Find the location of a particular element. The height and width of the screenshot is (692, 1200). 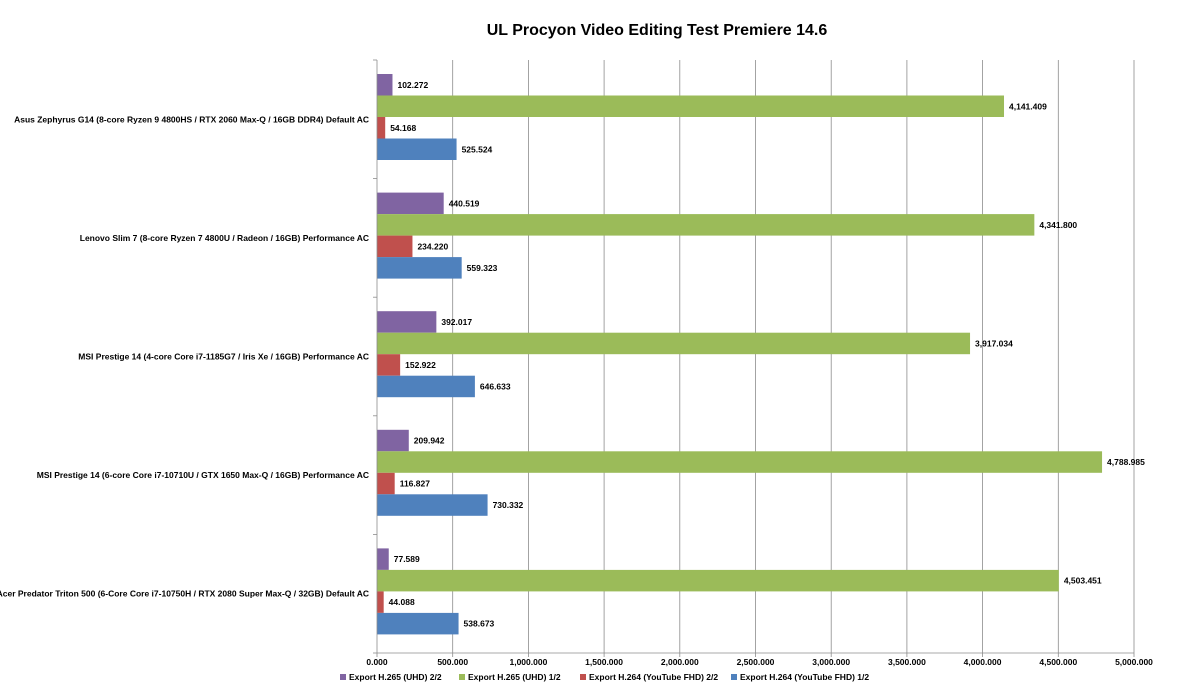

x-tick-label: 3,000.000 is located at coordinates (831, 662).